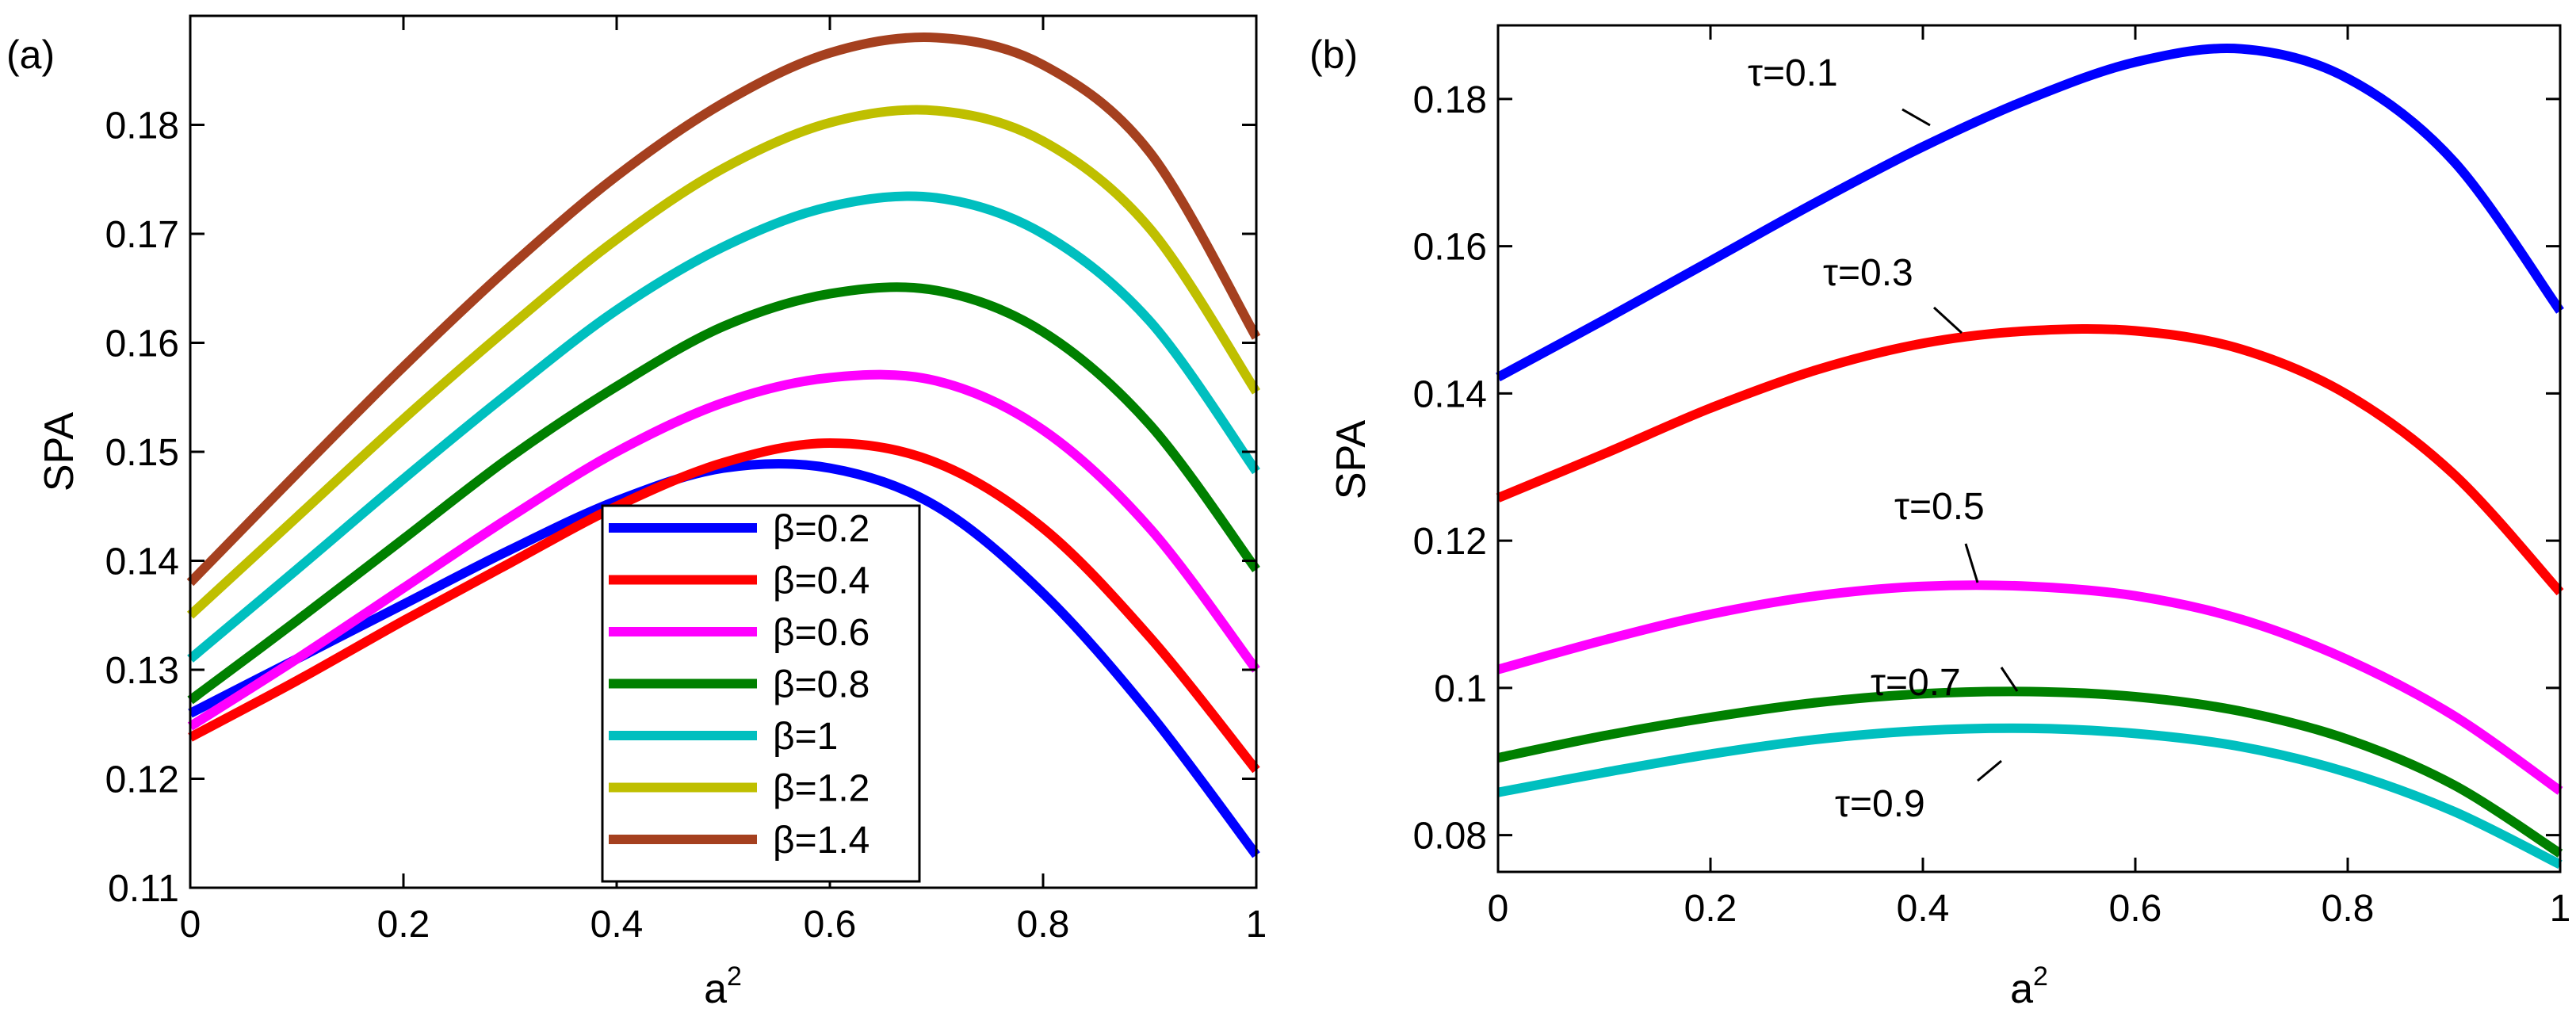 The image size is (2576, 1032). I want to click on y-tick-label: 0.17, so click(142, 235).